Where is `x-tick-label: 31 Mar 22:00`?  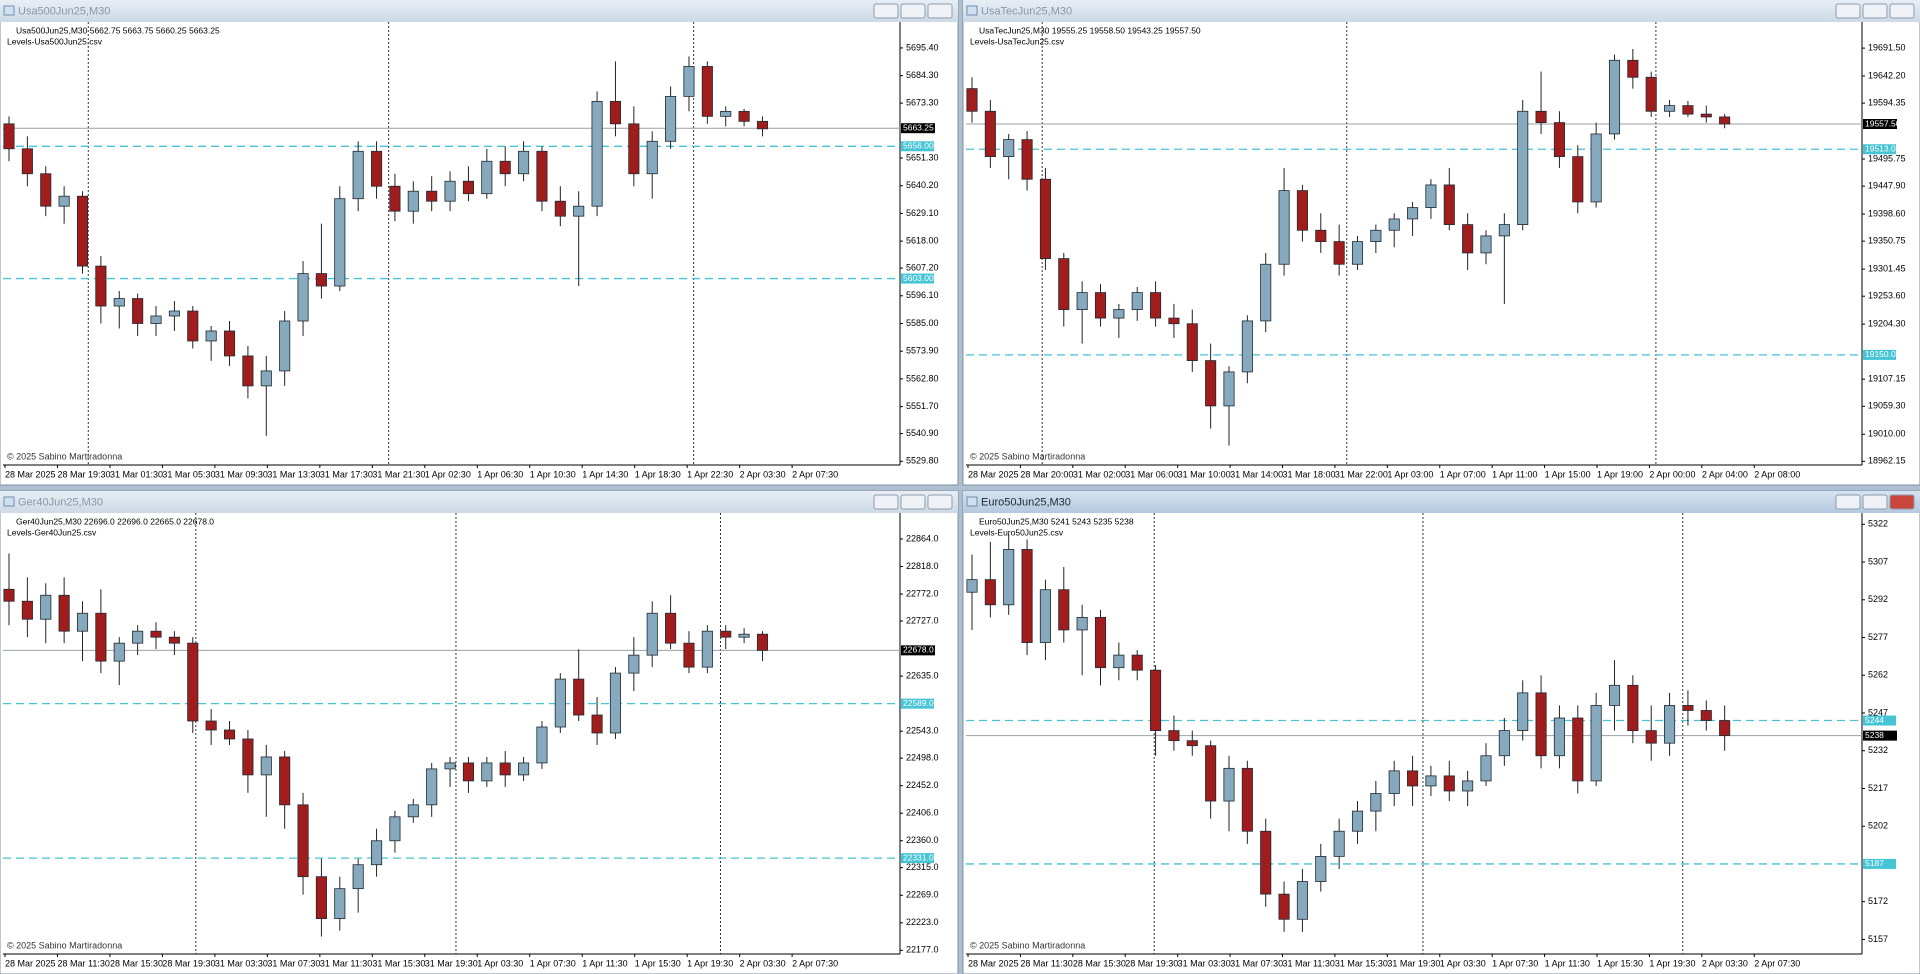 x-tick-label: 31 Mar 22:00 is located at coordinates (1361, 474).